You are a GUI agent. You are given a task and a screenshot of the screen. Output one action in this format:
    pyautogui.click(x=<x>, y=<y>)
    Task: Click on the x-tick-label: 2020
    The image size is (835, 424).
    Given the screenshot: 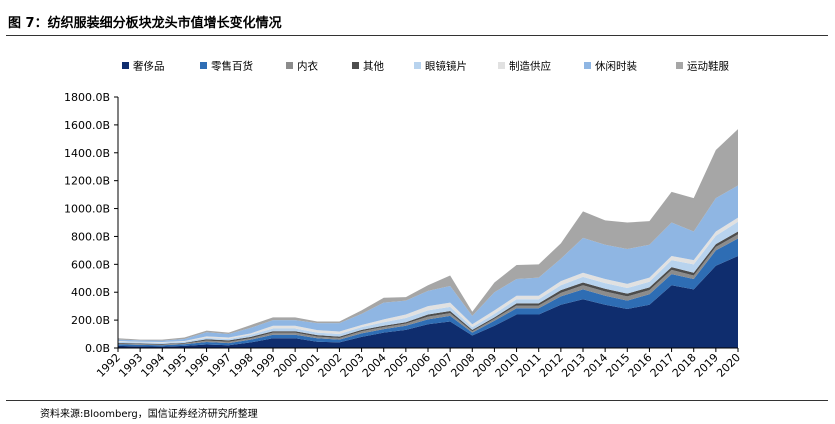 What is the action you would take?
    pyautogui.click(x=728, y=365)
    